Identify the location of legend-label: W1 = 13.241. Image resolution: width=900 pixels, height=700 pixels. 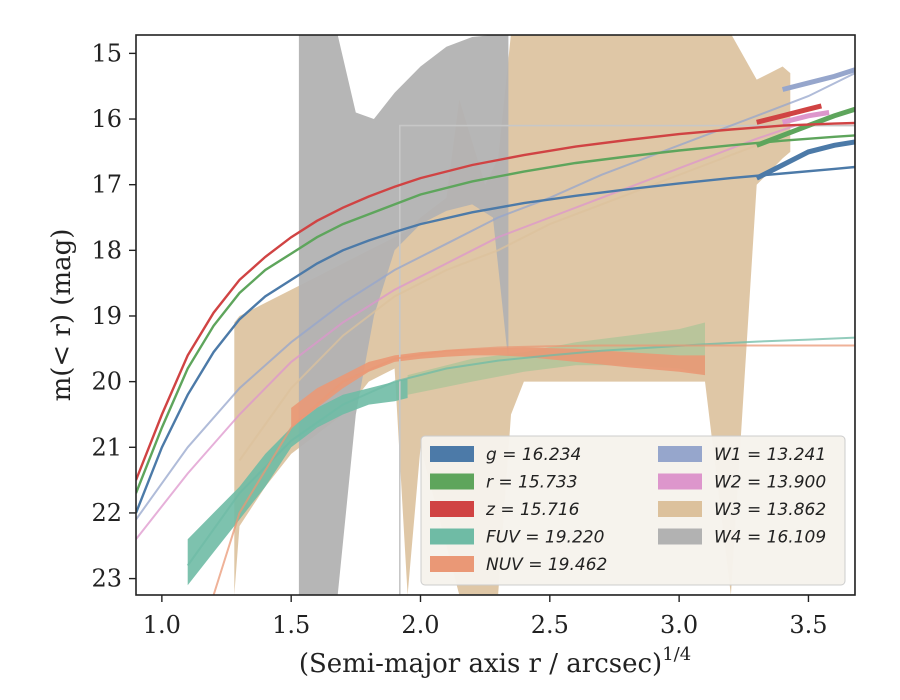
(770, 455).